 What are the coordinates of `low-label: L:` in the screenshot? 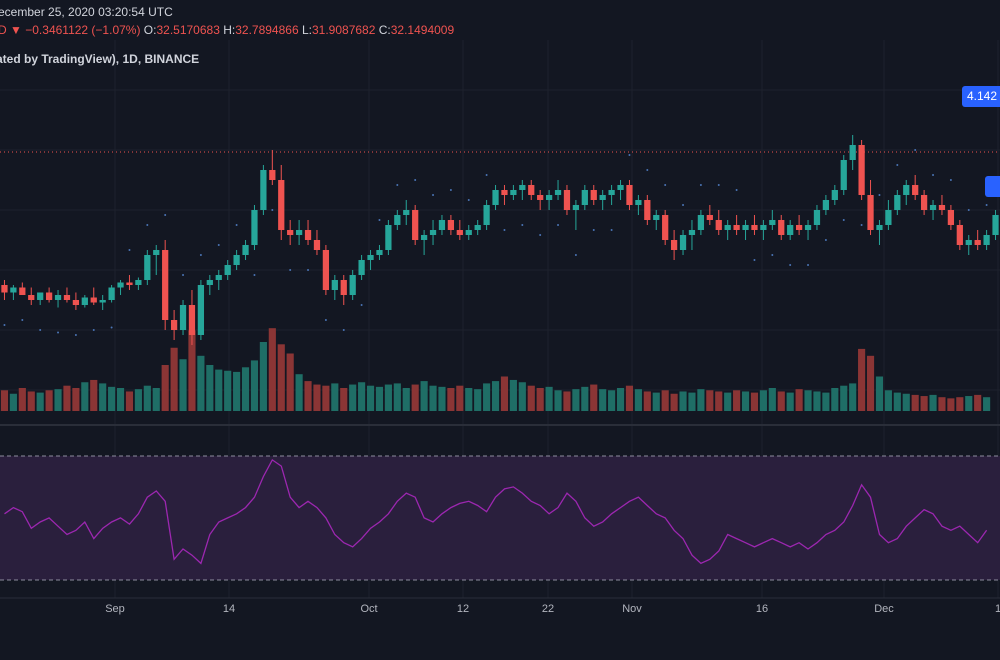 It's located at (306, 30).